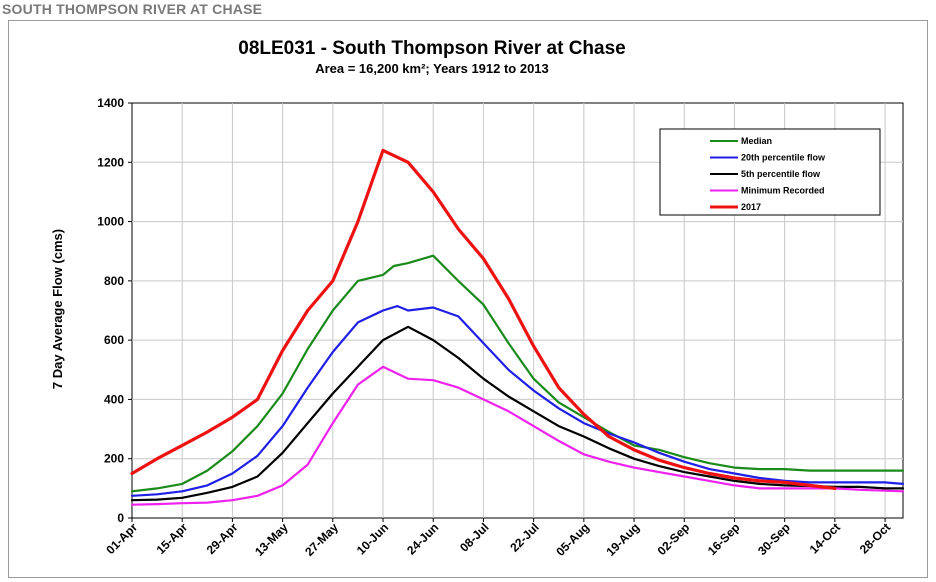 This screenshot has width=936, height=582. I want to click on y-tick-label: 600, so click(114, 340).